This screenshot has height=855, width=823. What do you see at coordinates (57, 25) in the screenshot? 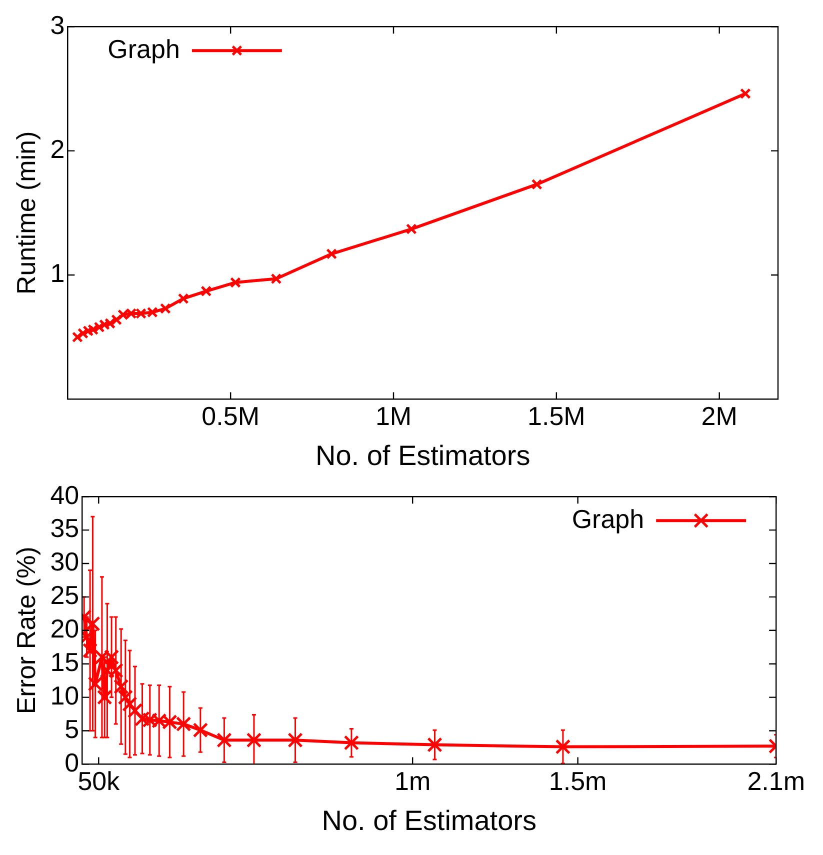
I see `y-tick-label: 3` at bounding box center [57, 25].